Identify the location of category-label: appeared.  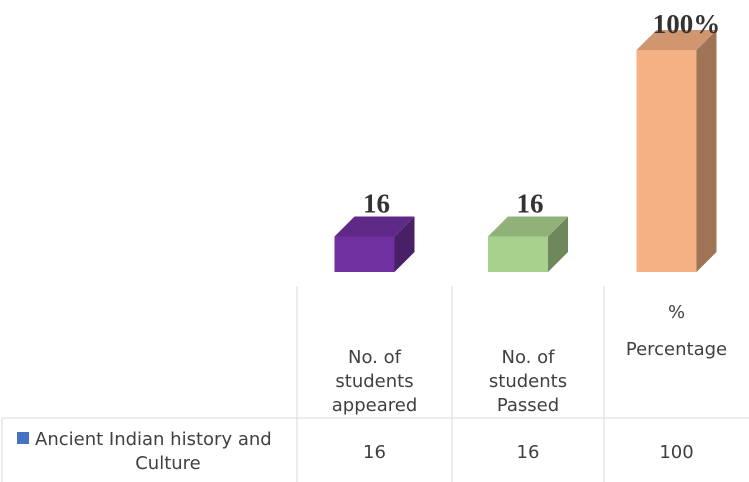
(375, 405).